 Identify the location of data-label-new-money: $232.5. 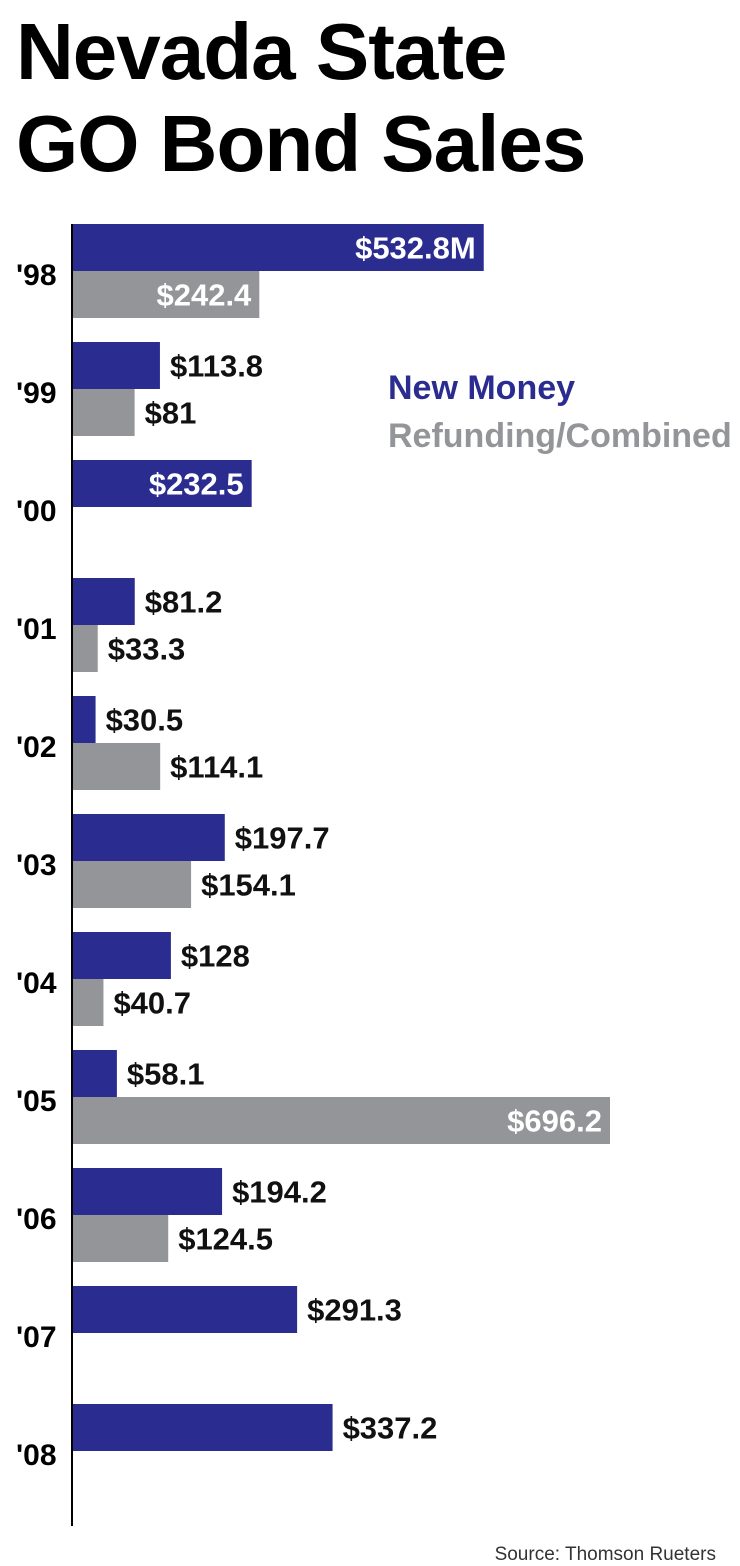
(196, 484).